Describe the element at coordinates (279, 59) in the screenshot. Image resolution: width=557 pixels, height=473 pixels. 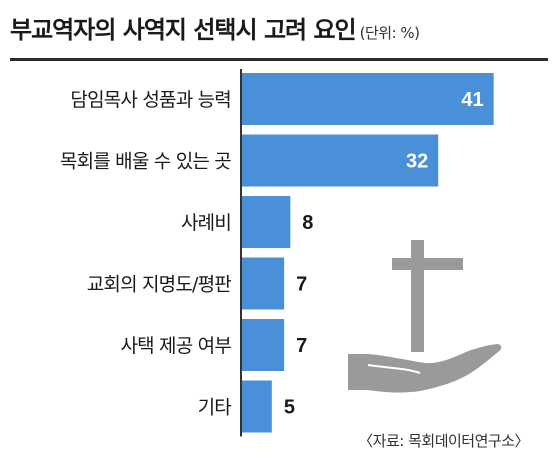
I see `title-divider` at that location.